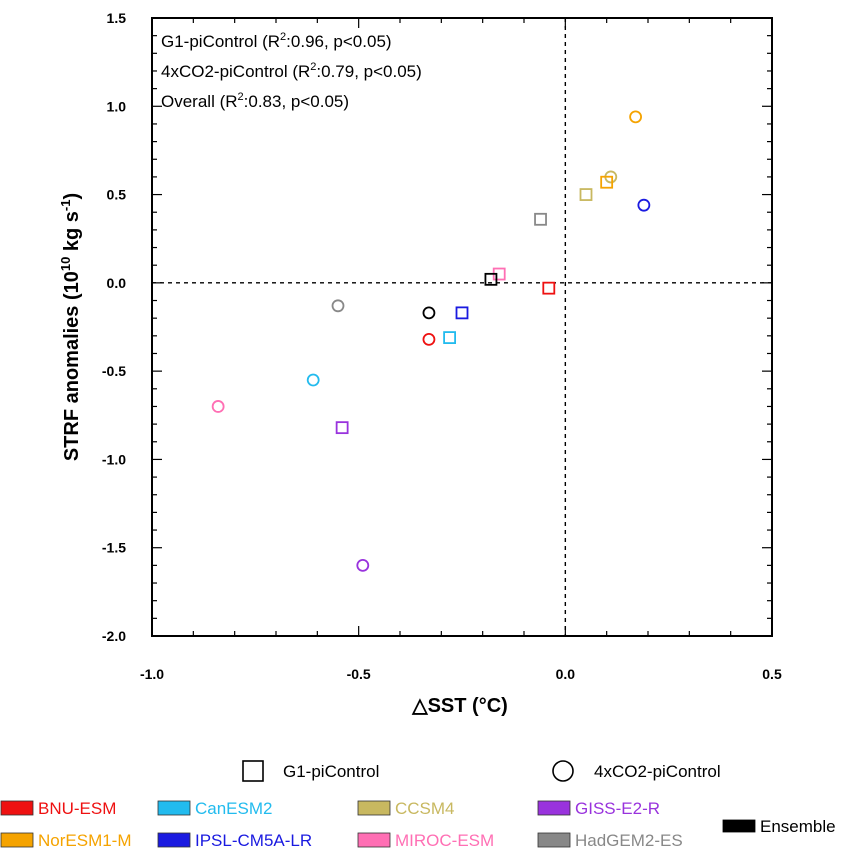 This screenshot has height=850, width=849. Describe the element at coordinates (17, 808) in the screenshot. I see `legend-swatch-bnu-esm` at that location.